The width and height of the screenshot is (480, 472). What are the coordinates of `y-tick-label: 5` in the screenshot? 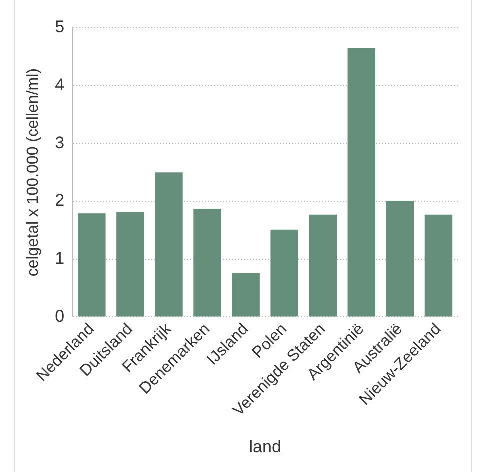 It's located at (60, 27).